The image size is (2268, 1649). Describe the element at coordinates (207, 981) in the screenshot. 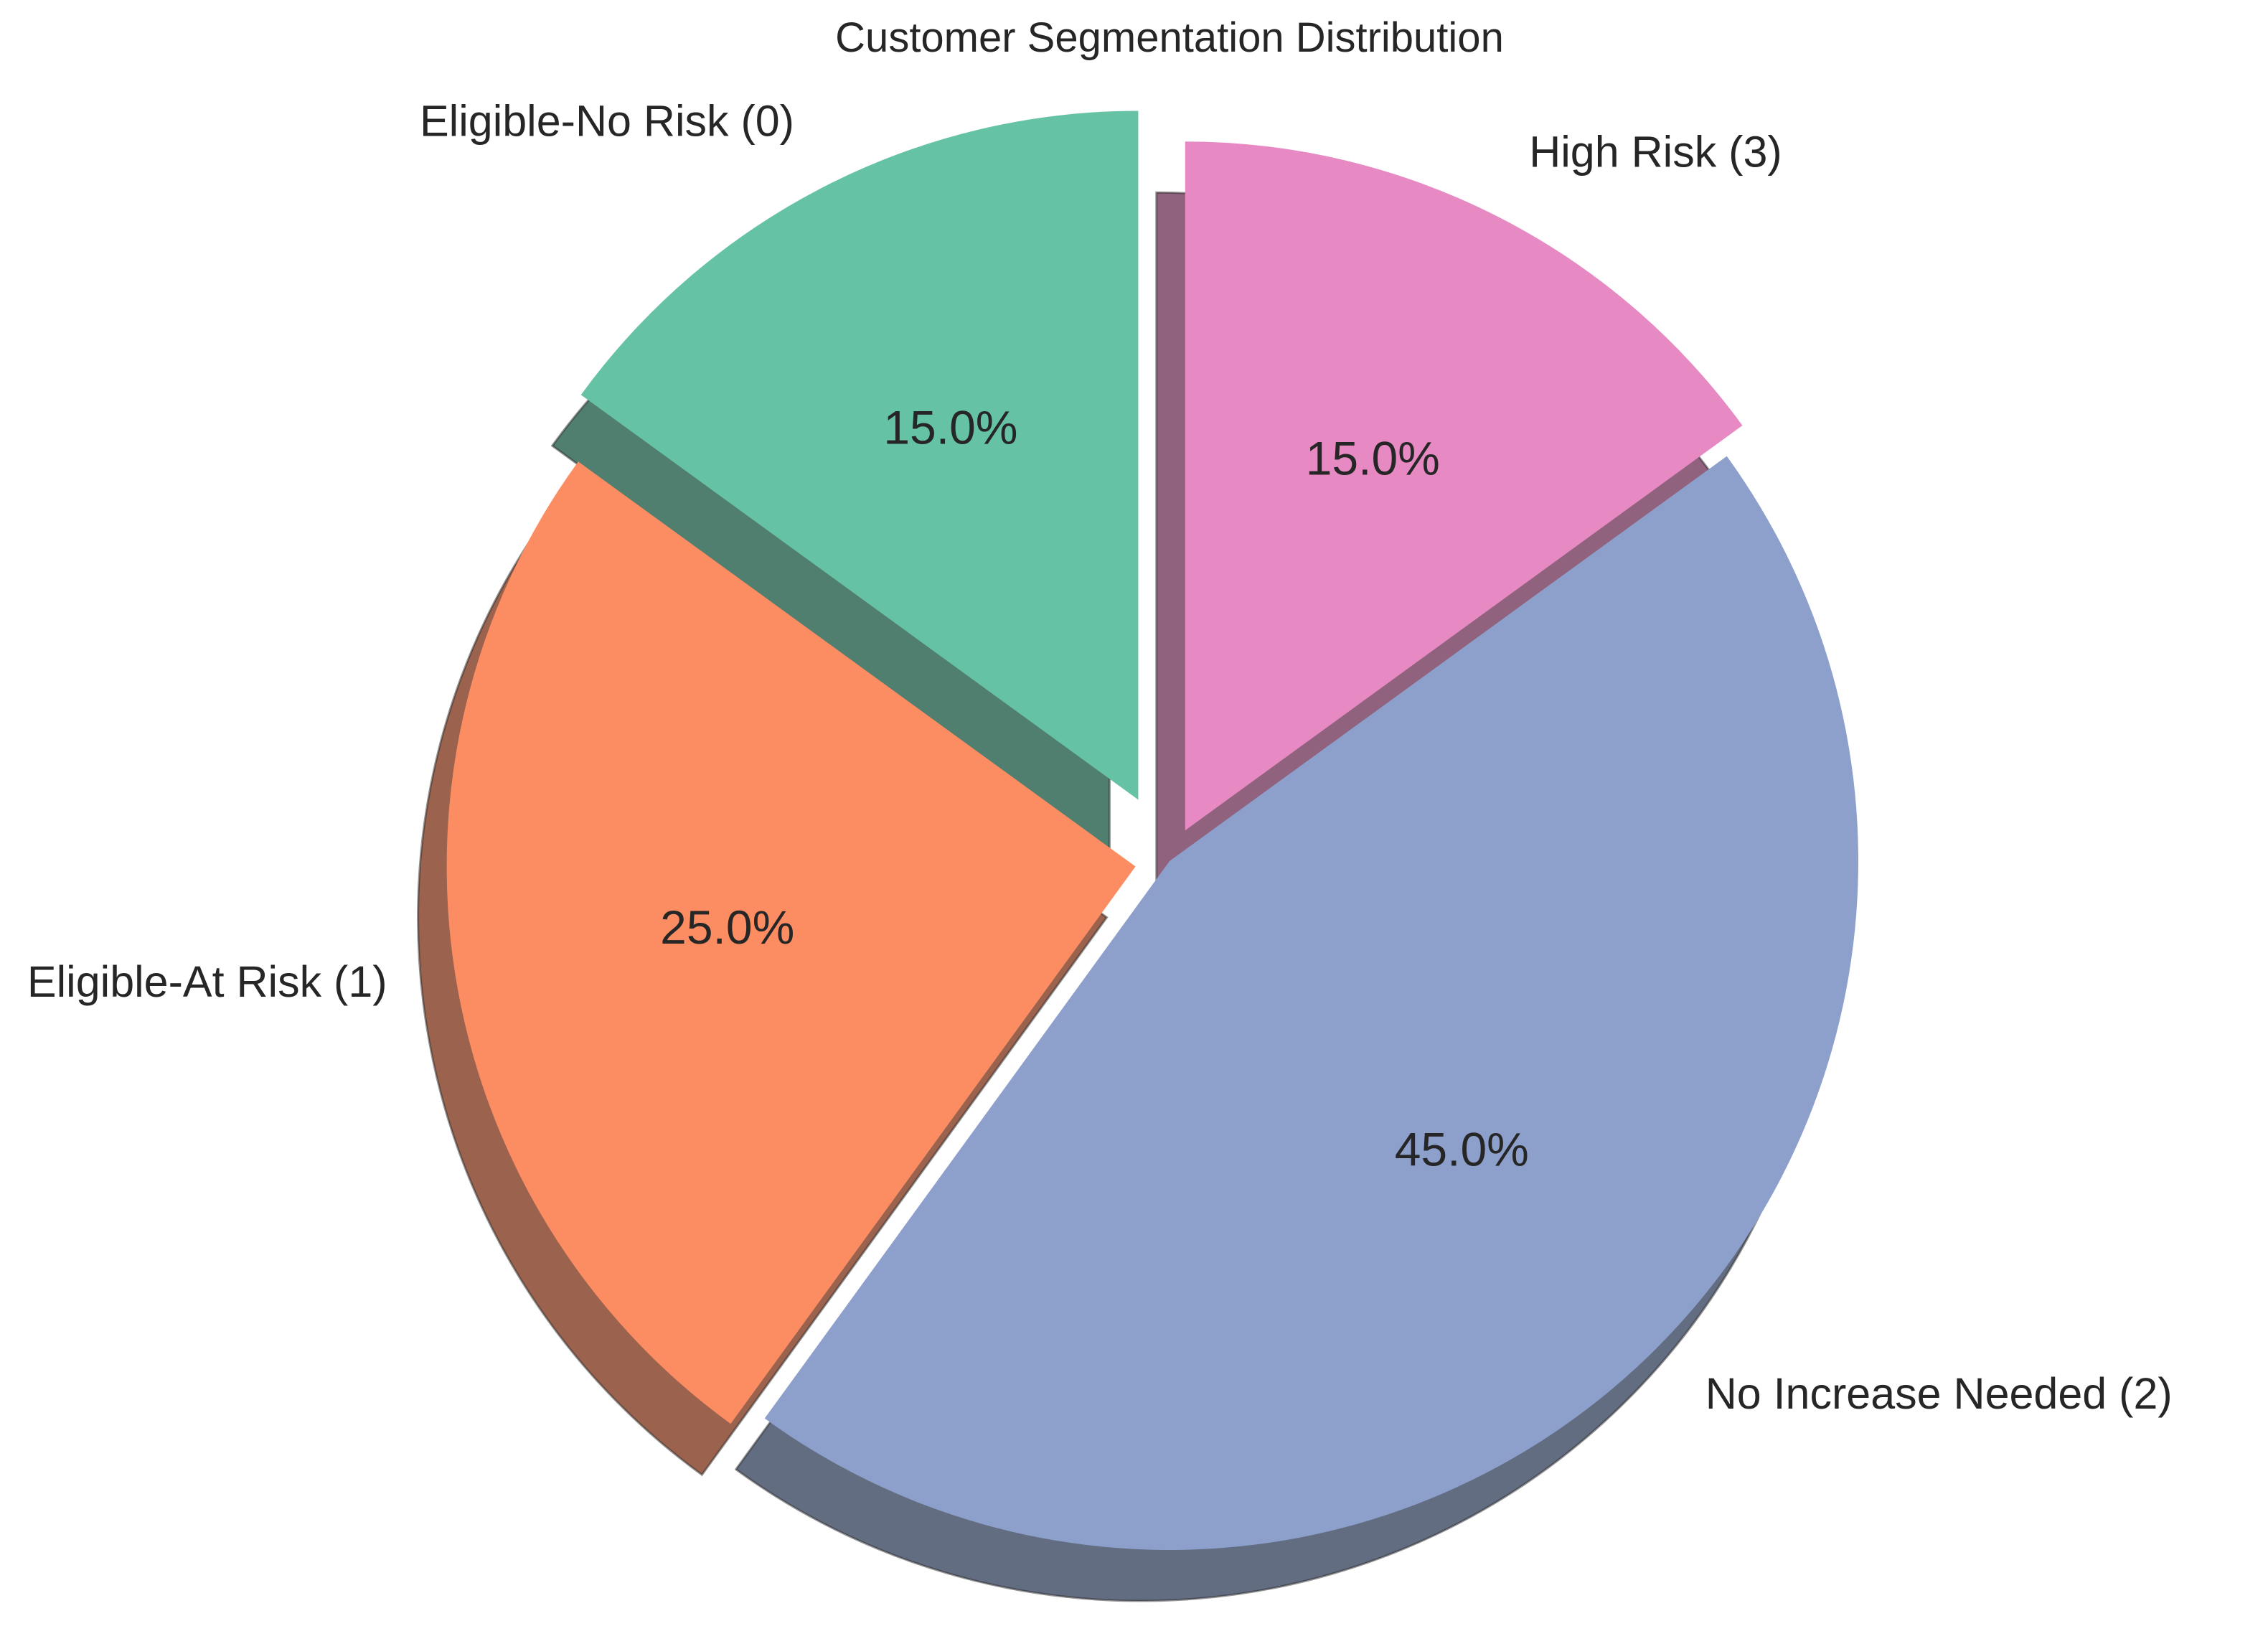

I see `slice-label-eligible-at-risk-1: Eligible-At Risk (1)` at that location.